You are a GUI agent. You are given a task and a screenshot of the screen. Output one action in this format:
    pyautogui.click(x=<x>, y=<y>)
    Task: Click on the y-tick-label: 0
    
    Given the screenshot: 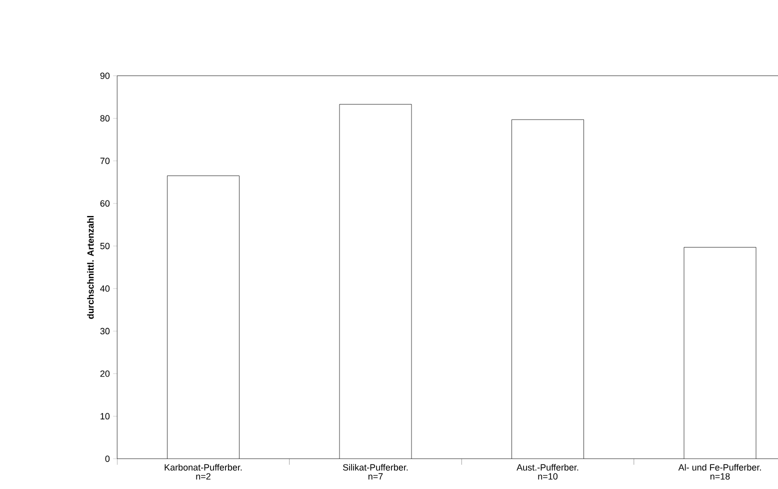 What is the action you would take?
    pyautogui.click(x=107, y=459)
    